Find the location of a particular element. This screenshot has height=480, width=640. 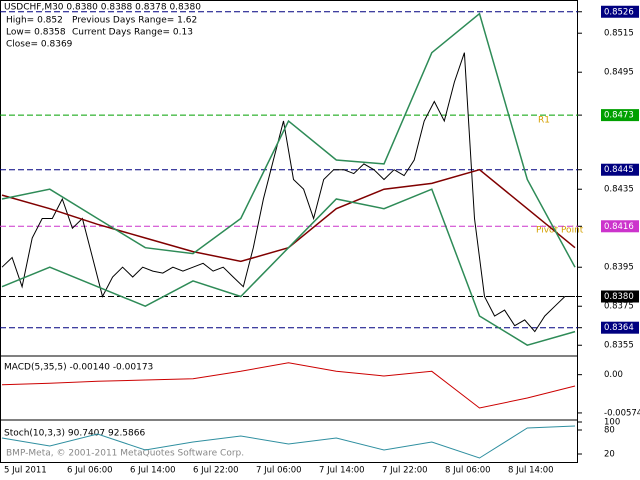

y-tick-label: 0.00 is located at coordinates (613, 375).